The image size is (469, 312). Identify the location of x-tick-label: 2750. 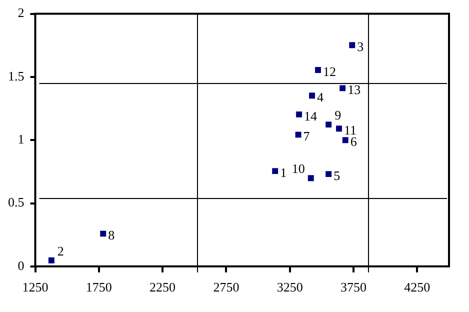
(226, 287).